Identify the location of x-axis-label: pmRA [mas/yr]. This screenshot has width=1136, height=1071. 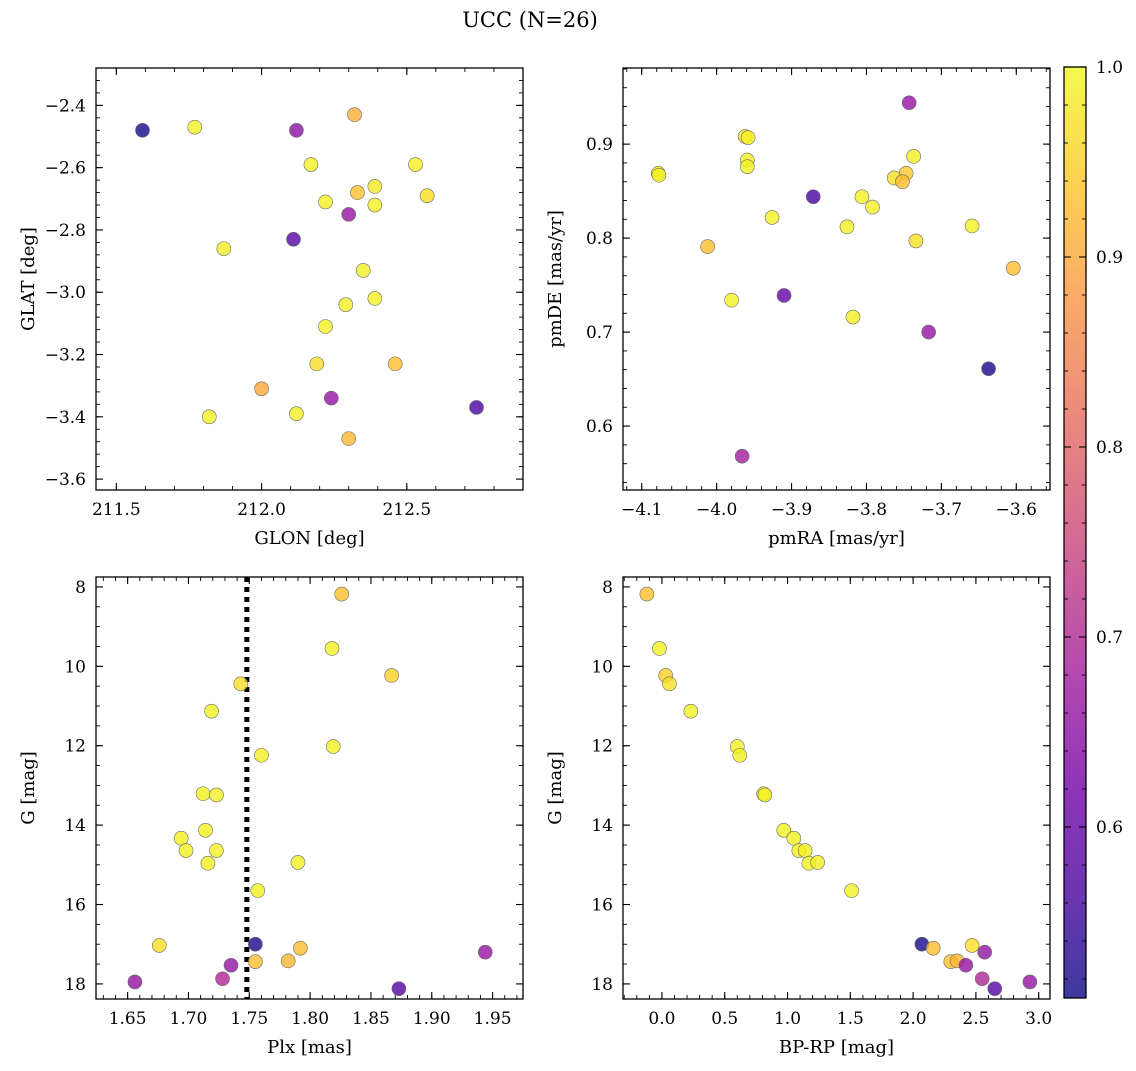
(836, 538).